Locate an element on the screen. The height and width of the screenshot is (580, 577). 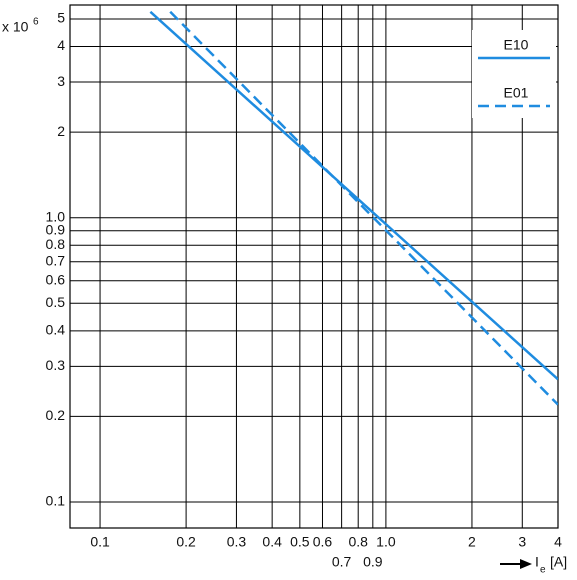
x-tick-label: 3 is located at coordinates (522, 542).